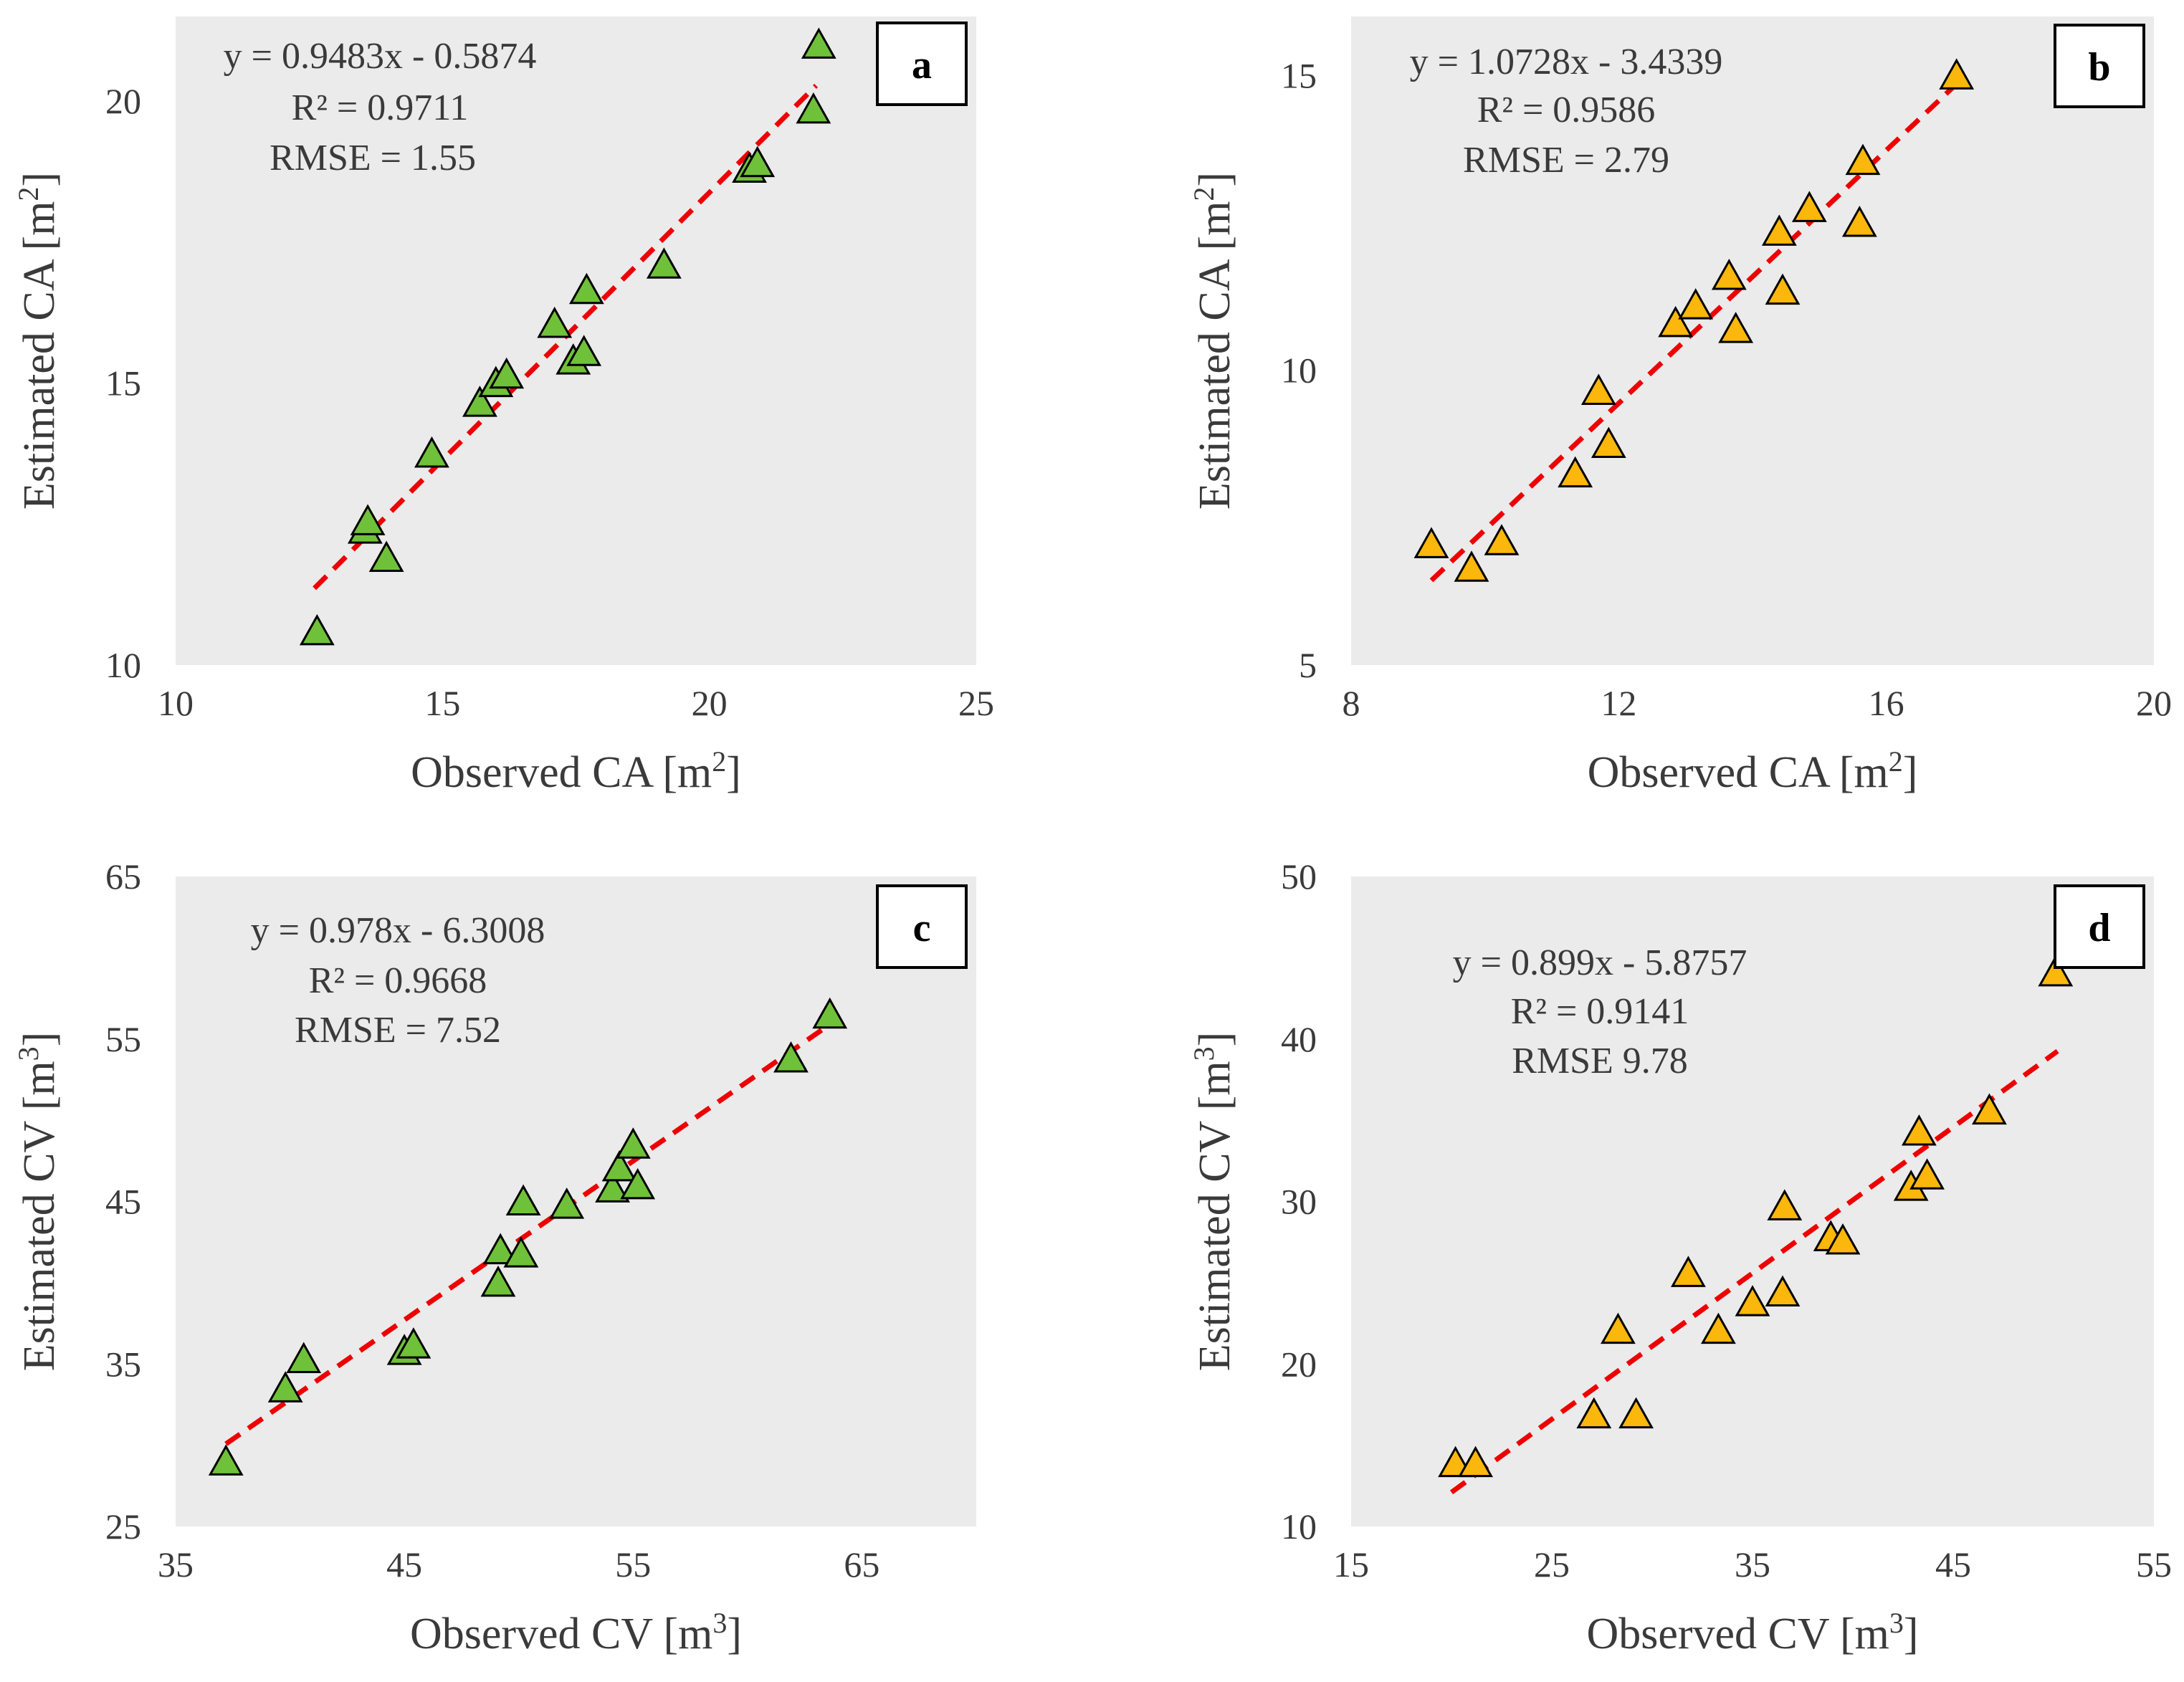  Describe the element at coordinates (373, 158) in the screenshot. I see `regression-annotation: RMSE = 1.55` at that location.